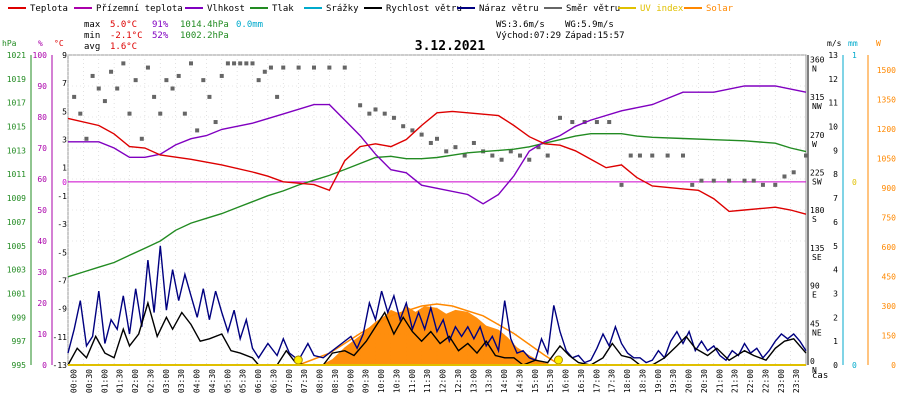 This screenshot has width=900, height=400. What do you see at coordinates (424, 9) in the screenshot?
I see `legend-label: Rychlost větru` at bounding box center [424, 9].